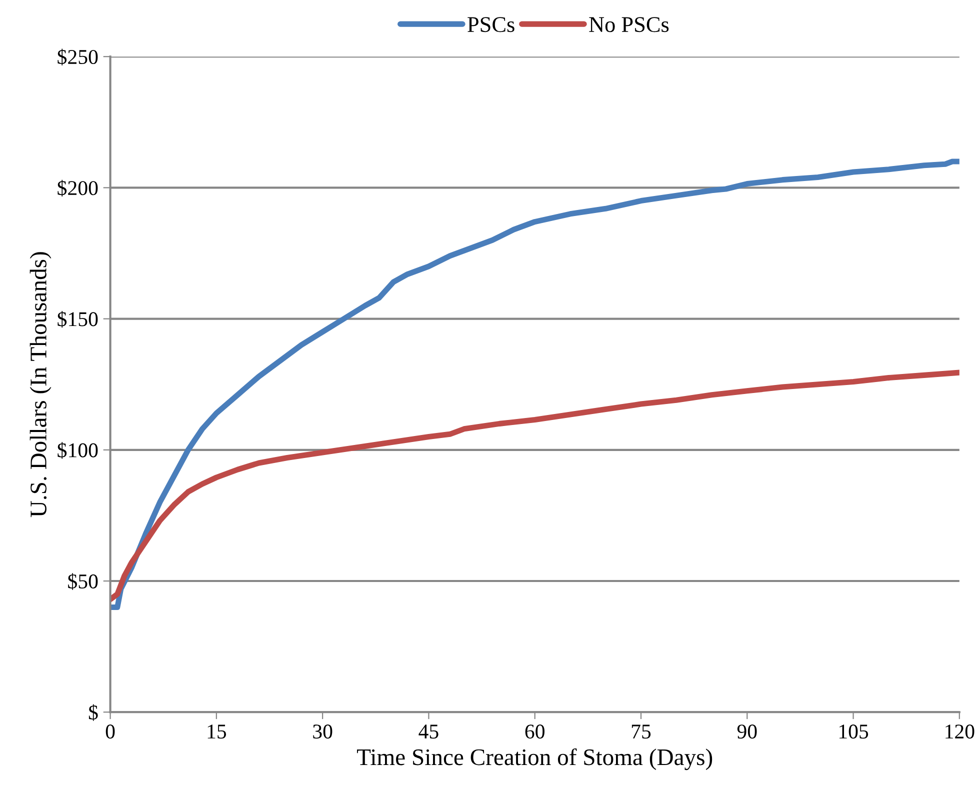 This screenshot has width=976, height=786. Describe the element at coordinates (78, 319) in the screenshot. I see `y-tick-label: $150` at that location.